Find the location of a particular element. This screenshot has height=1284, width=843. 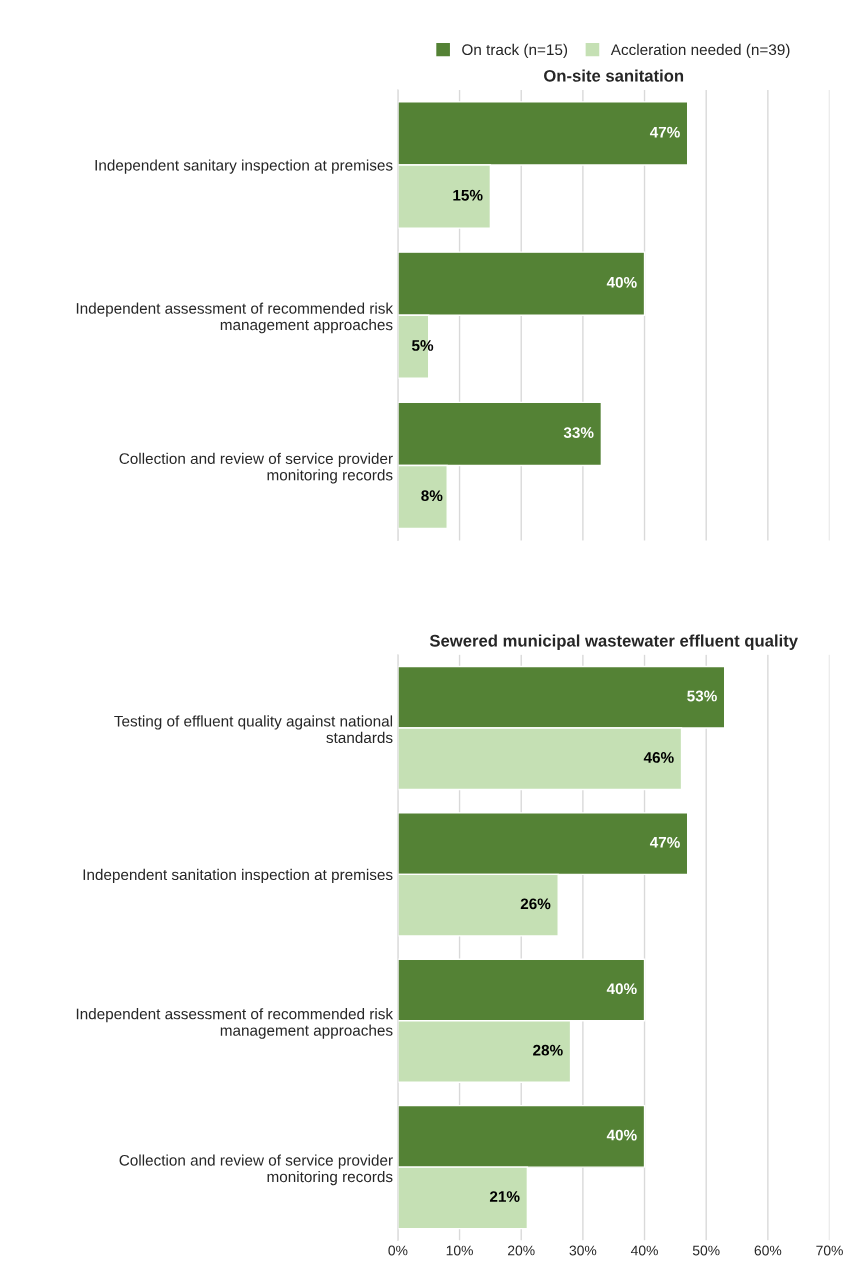

data-label: 21% is located at coordinates (504, 1196).